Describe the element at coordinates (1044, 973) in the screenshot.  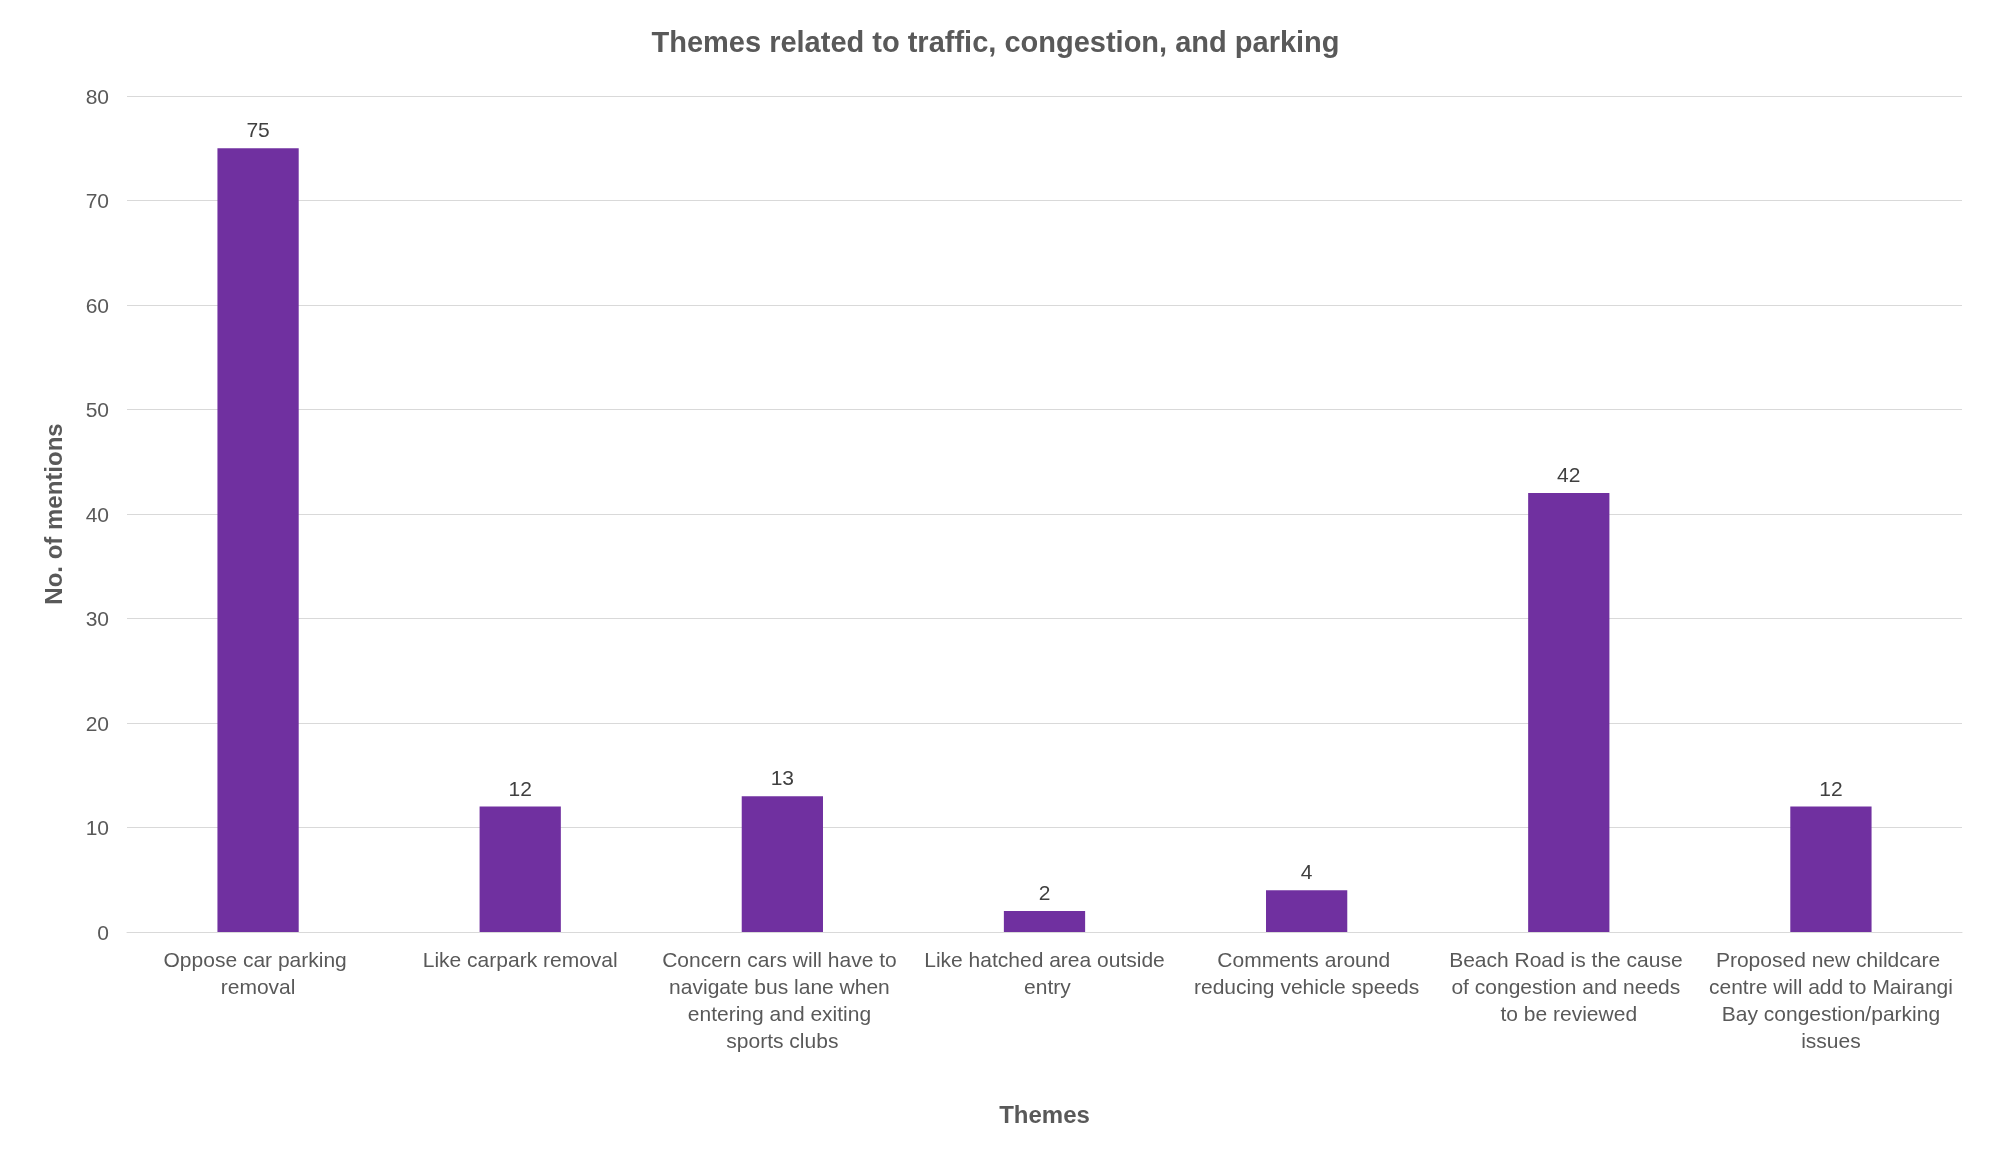
I see `x-tick-label: Like hatched area outside entry` at that location.